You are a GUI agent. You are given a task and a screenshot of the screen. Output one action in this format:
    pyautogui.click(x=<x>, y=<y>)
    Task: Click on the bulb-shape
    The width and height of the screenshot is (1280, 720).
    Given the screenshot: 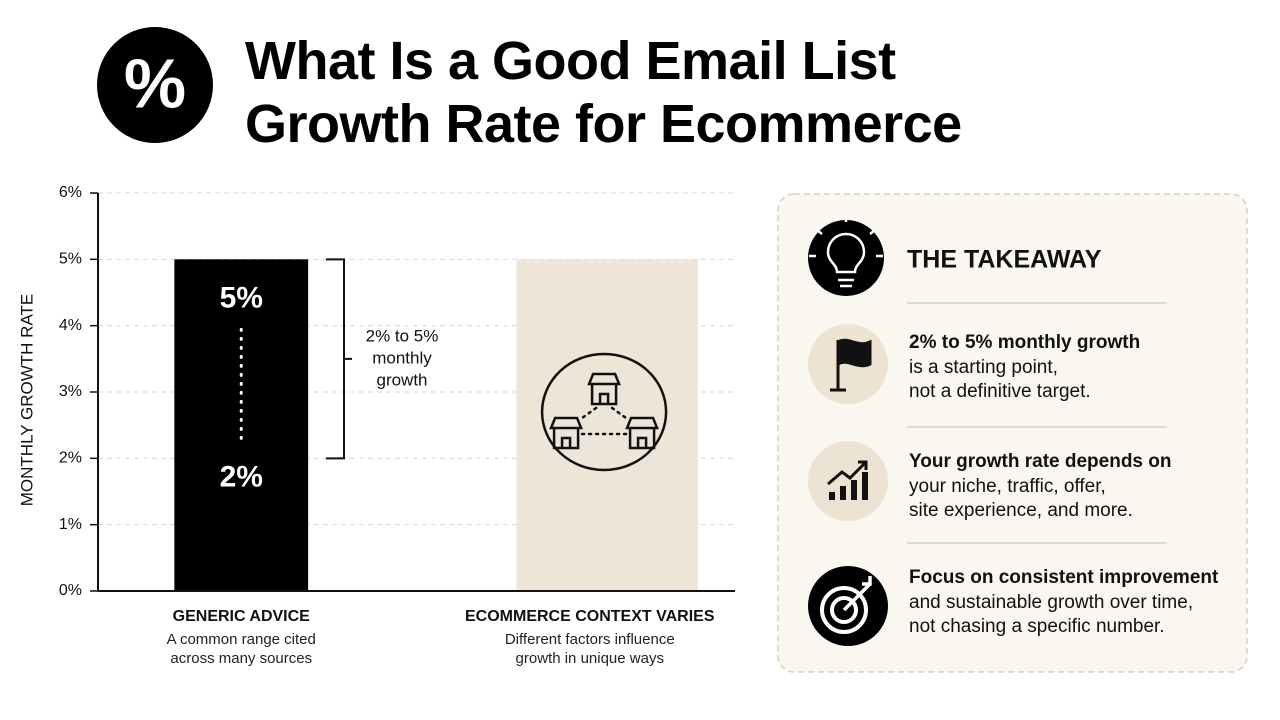 What is the action you would take?
    pyautogui.click(x=846, y=260)
    